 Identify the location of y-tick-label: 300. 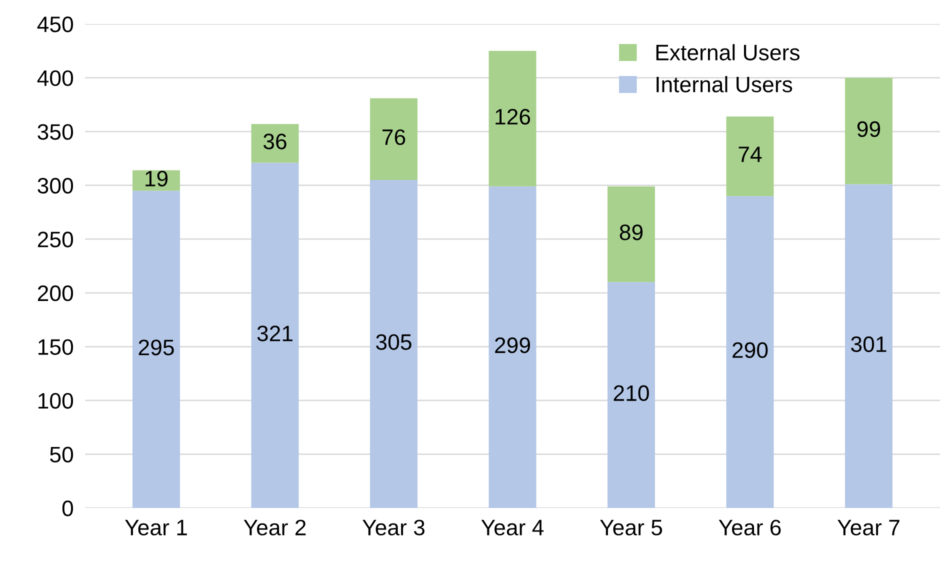
(56, 186).